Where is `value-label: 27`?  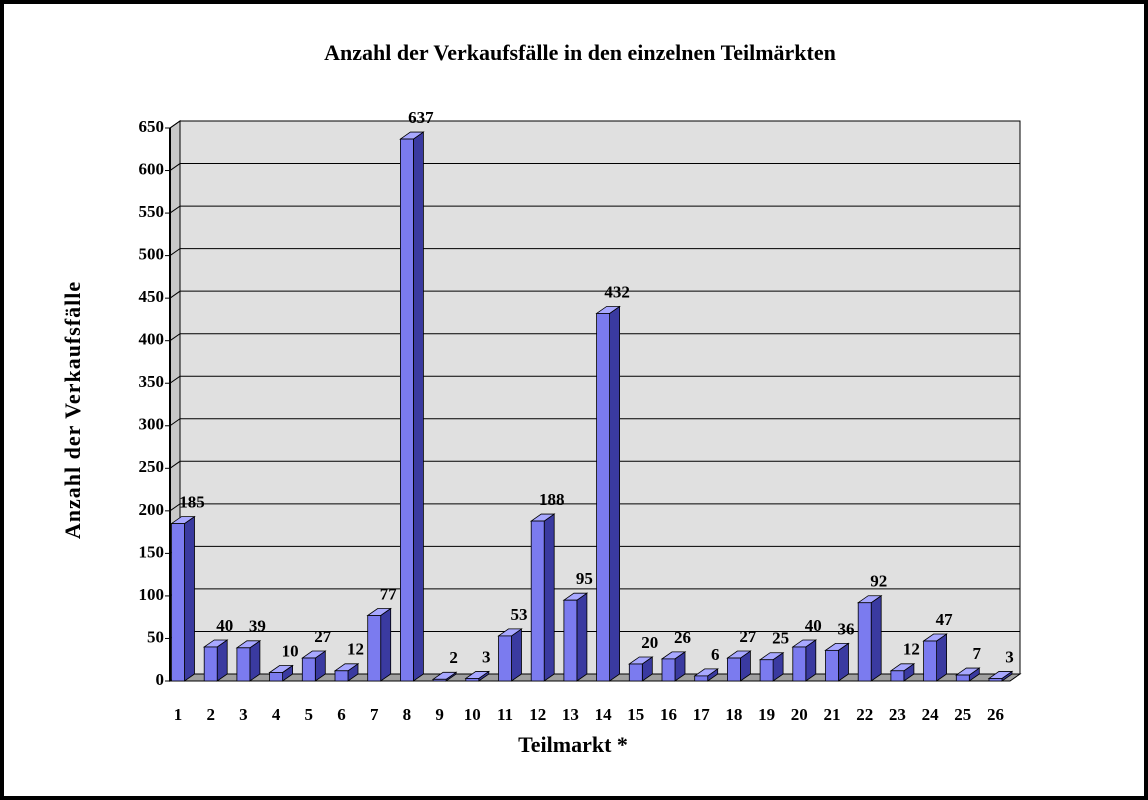
value-label: 27 is located at coordinates (748, 636).